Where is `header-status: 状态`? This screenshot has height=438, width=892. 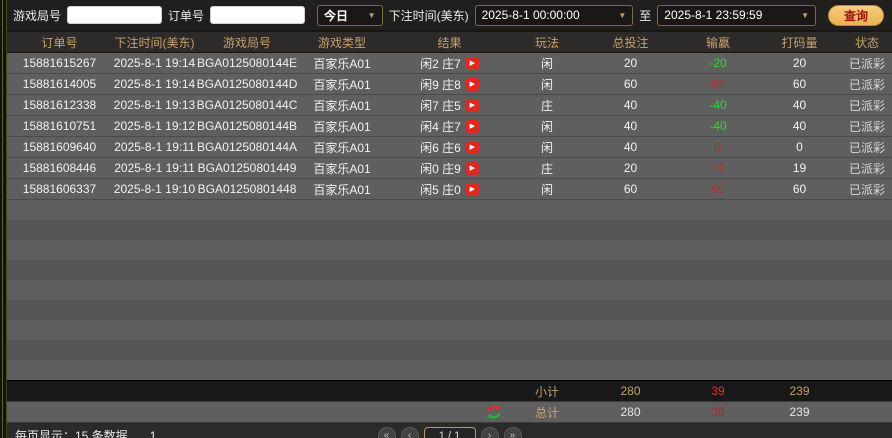
header-status: 状态 is located at coordinates (866, 42).